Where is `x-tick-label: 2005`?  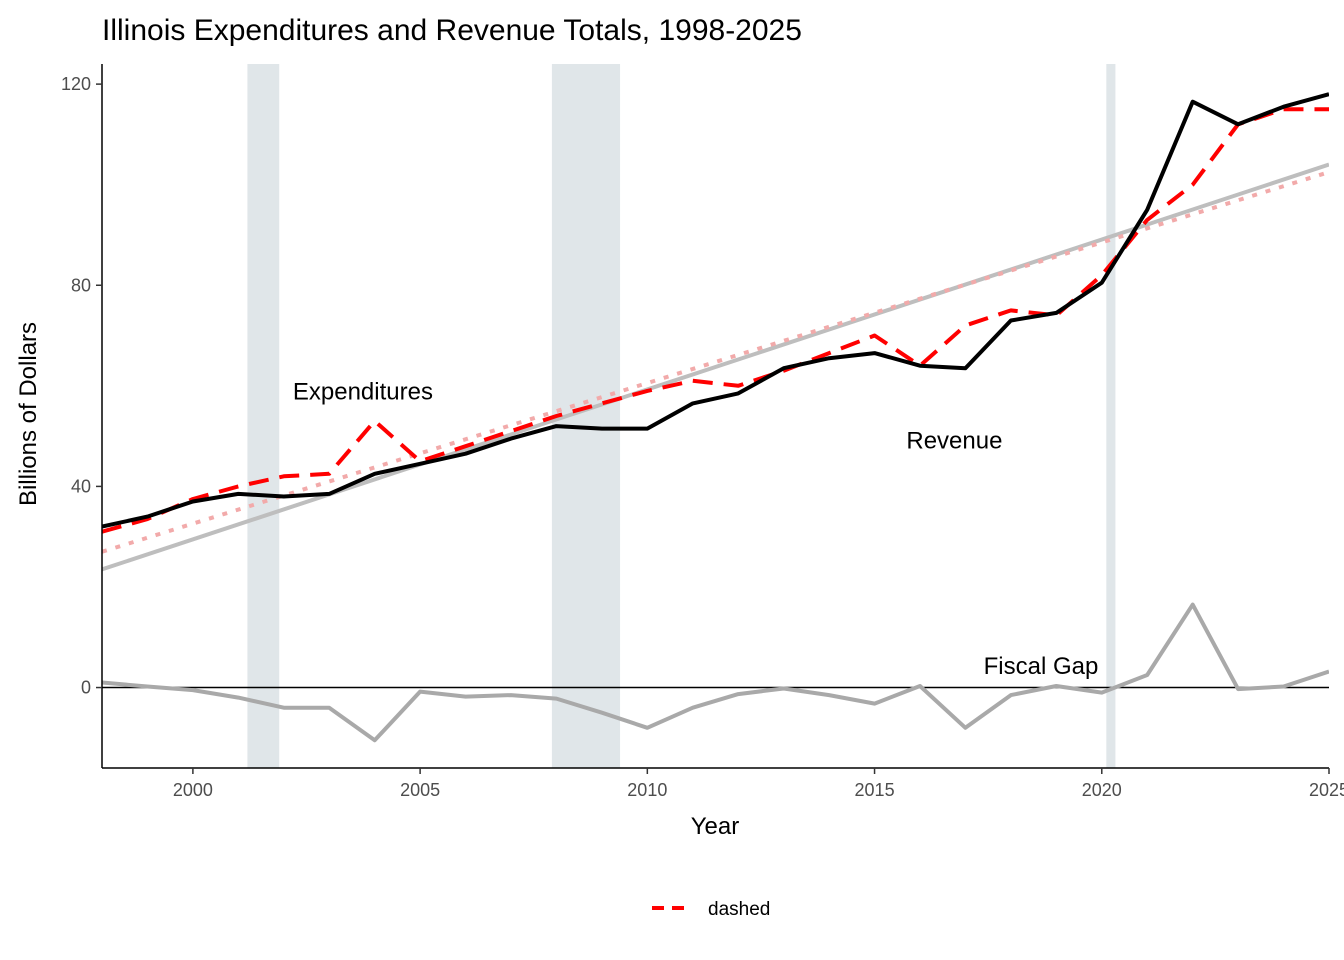
x-tick-label: 2005 is located at coordinates (420, 790).